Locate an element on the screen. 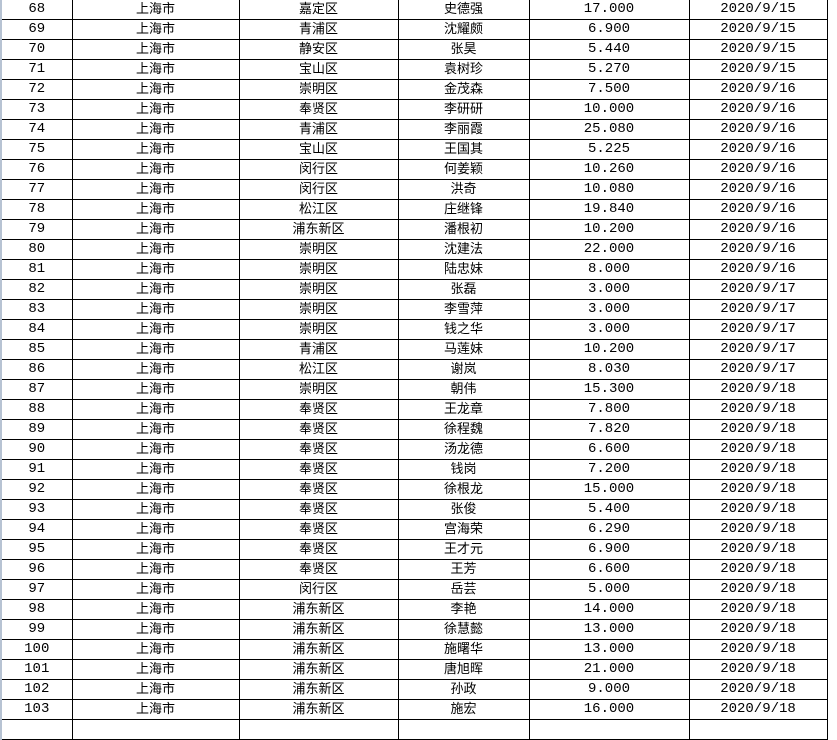  value-cell: 6.600 is located at coordinates (609, 449).